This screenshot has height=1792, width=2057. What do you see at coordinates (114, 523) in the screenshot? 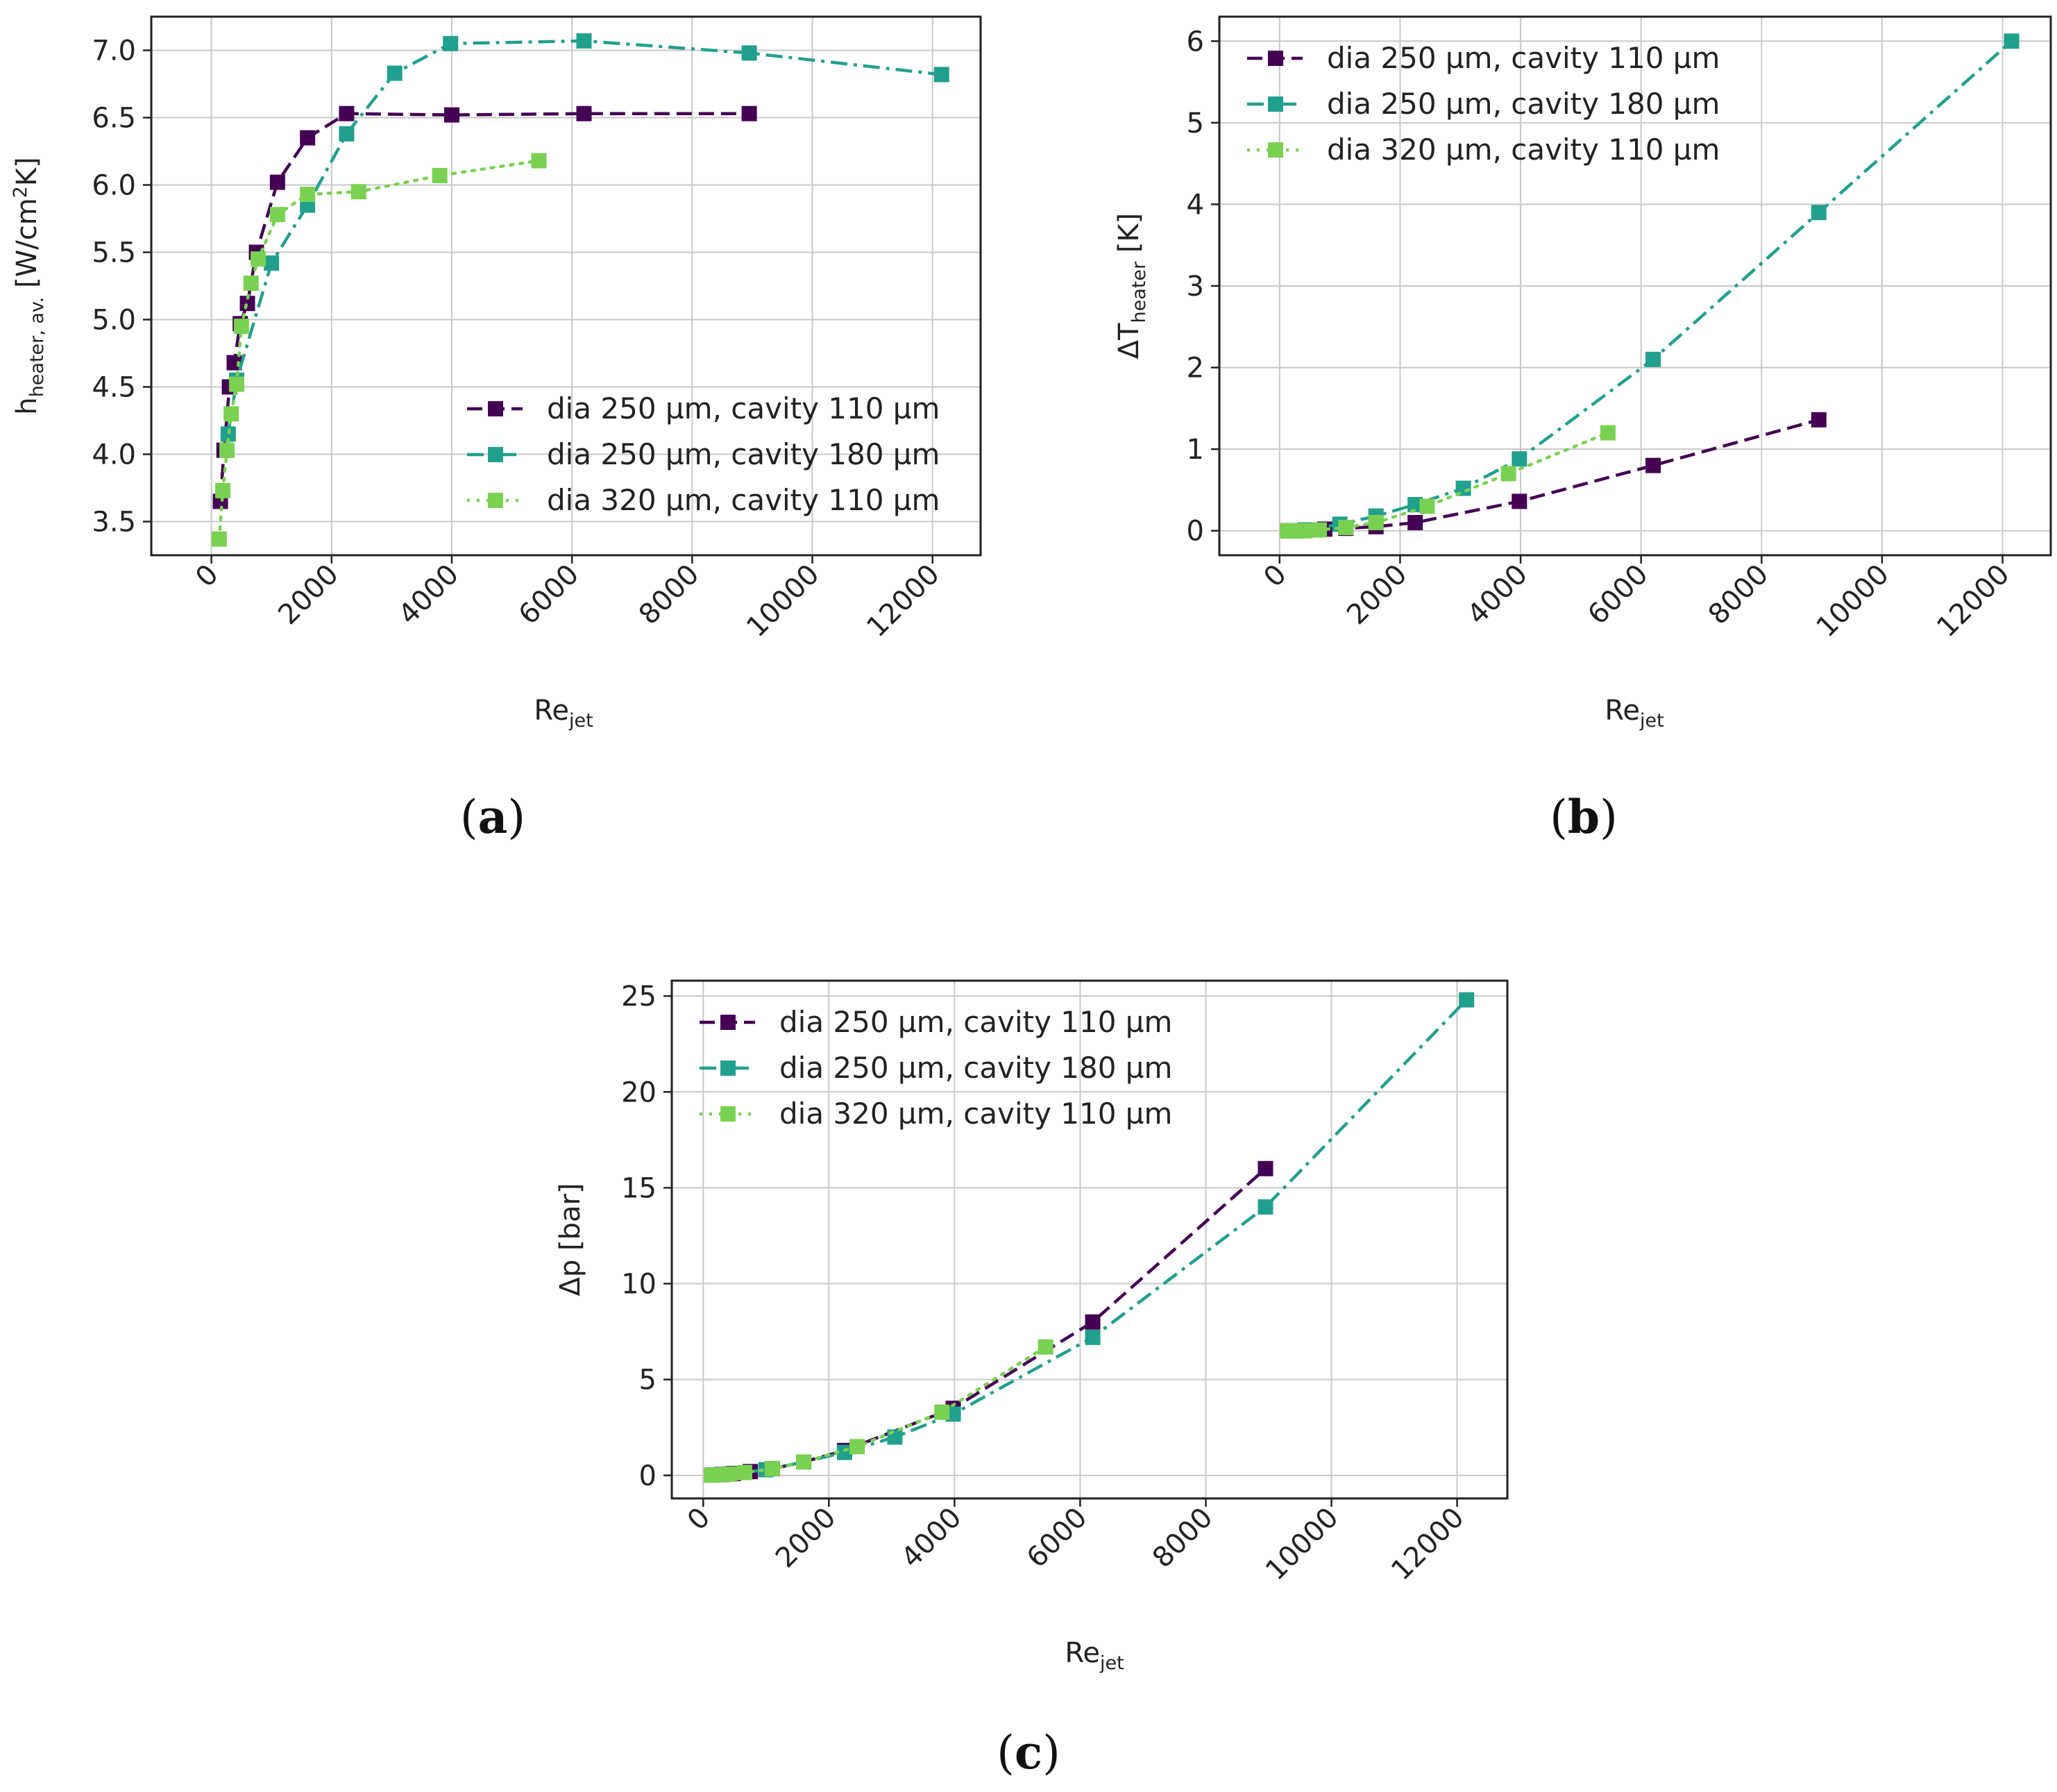
I see `y-tick-label: 3.5` at bounding box center [114, 523].